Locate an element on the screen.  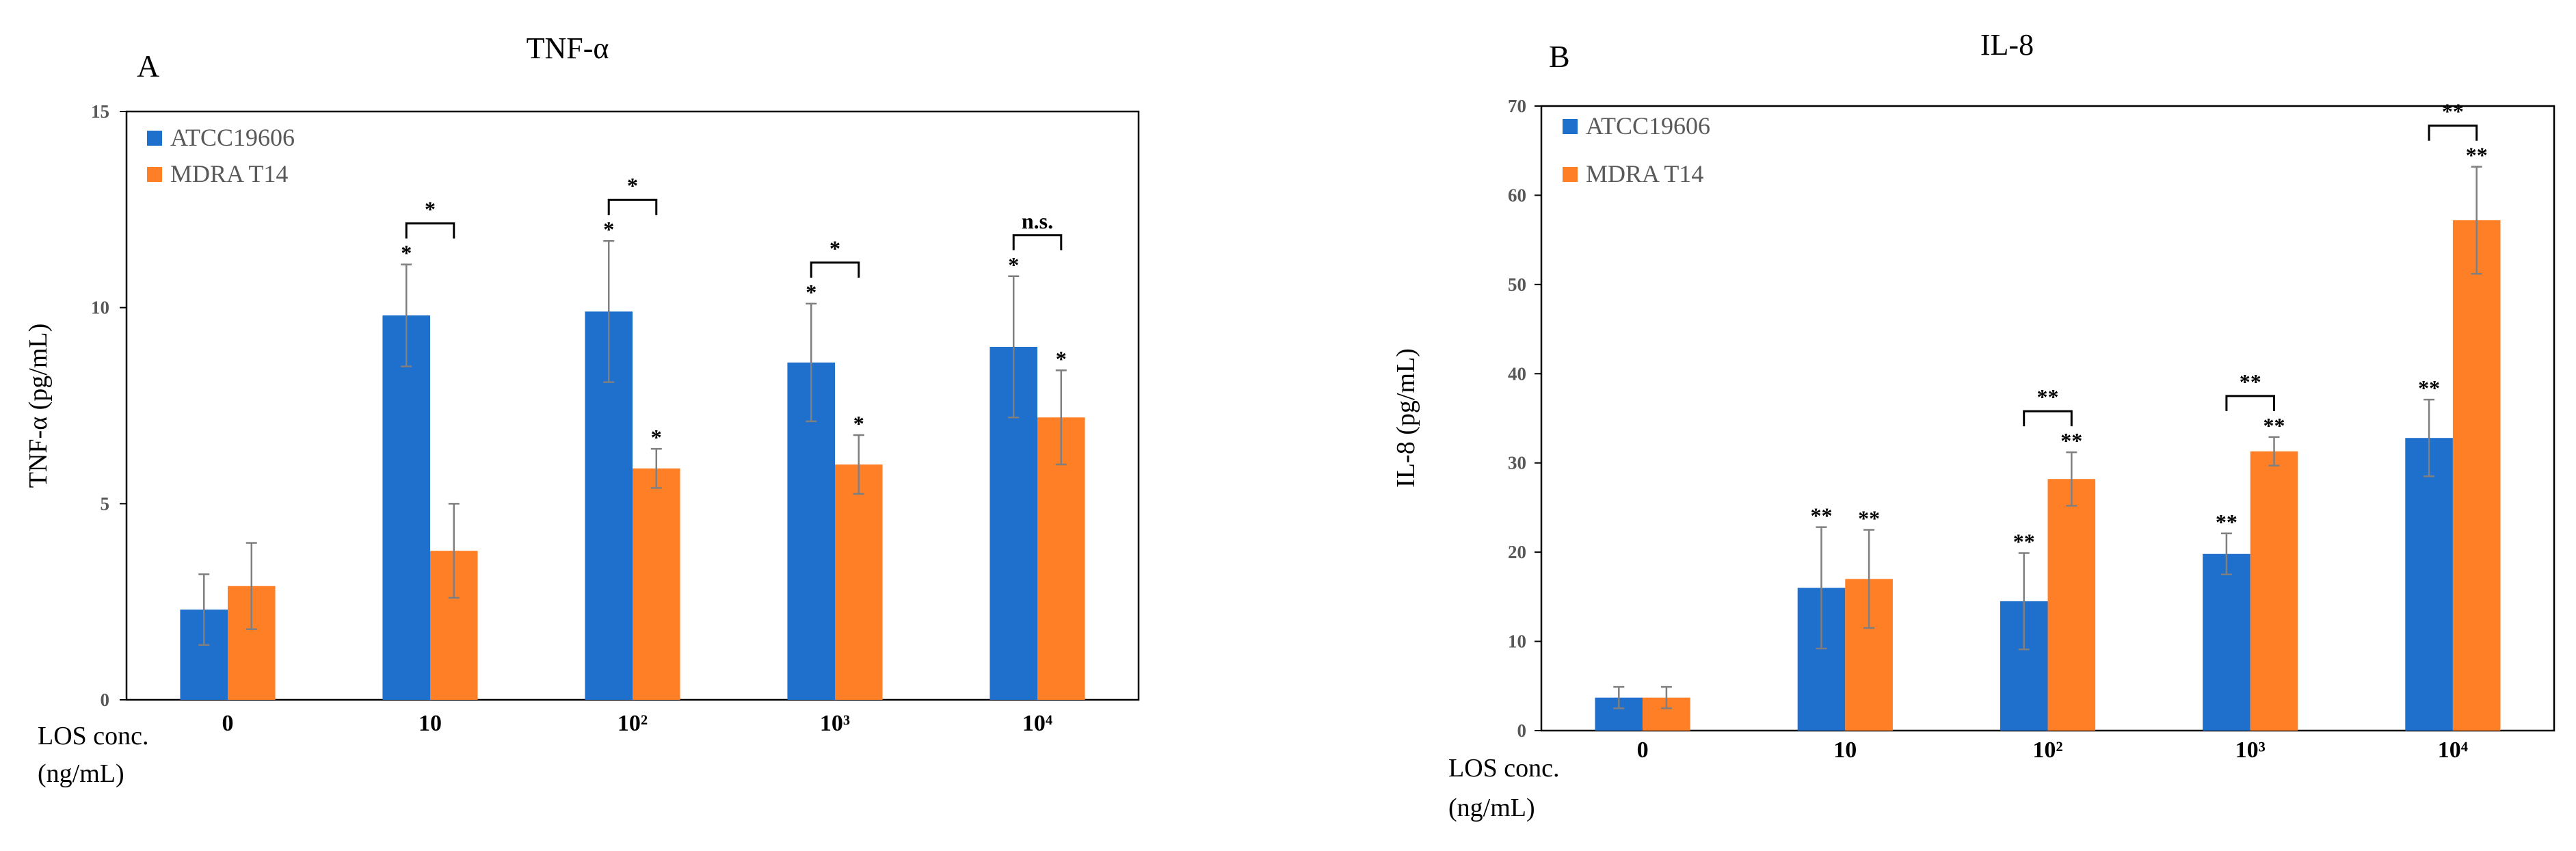
y-tick-label: 60 is located at coordinates (1517, 195).